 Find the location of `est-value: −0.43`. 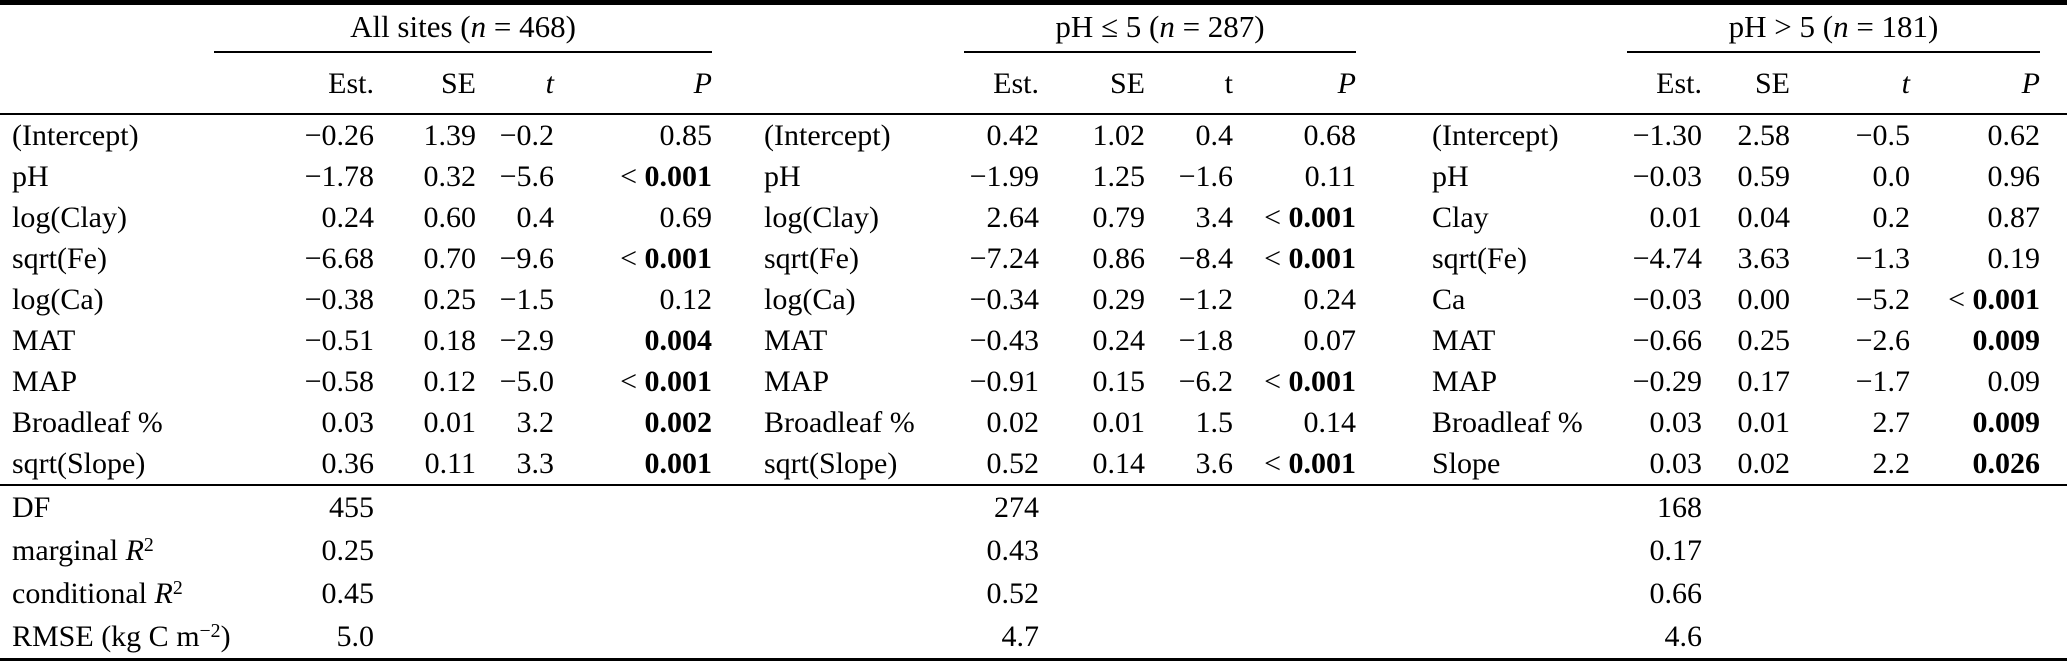

est-value: −0.43 is located at coordinates (1004, 340).